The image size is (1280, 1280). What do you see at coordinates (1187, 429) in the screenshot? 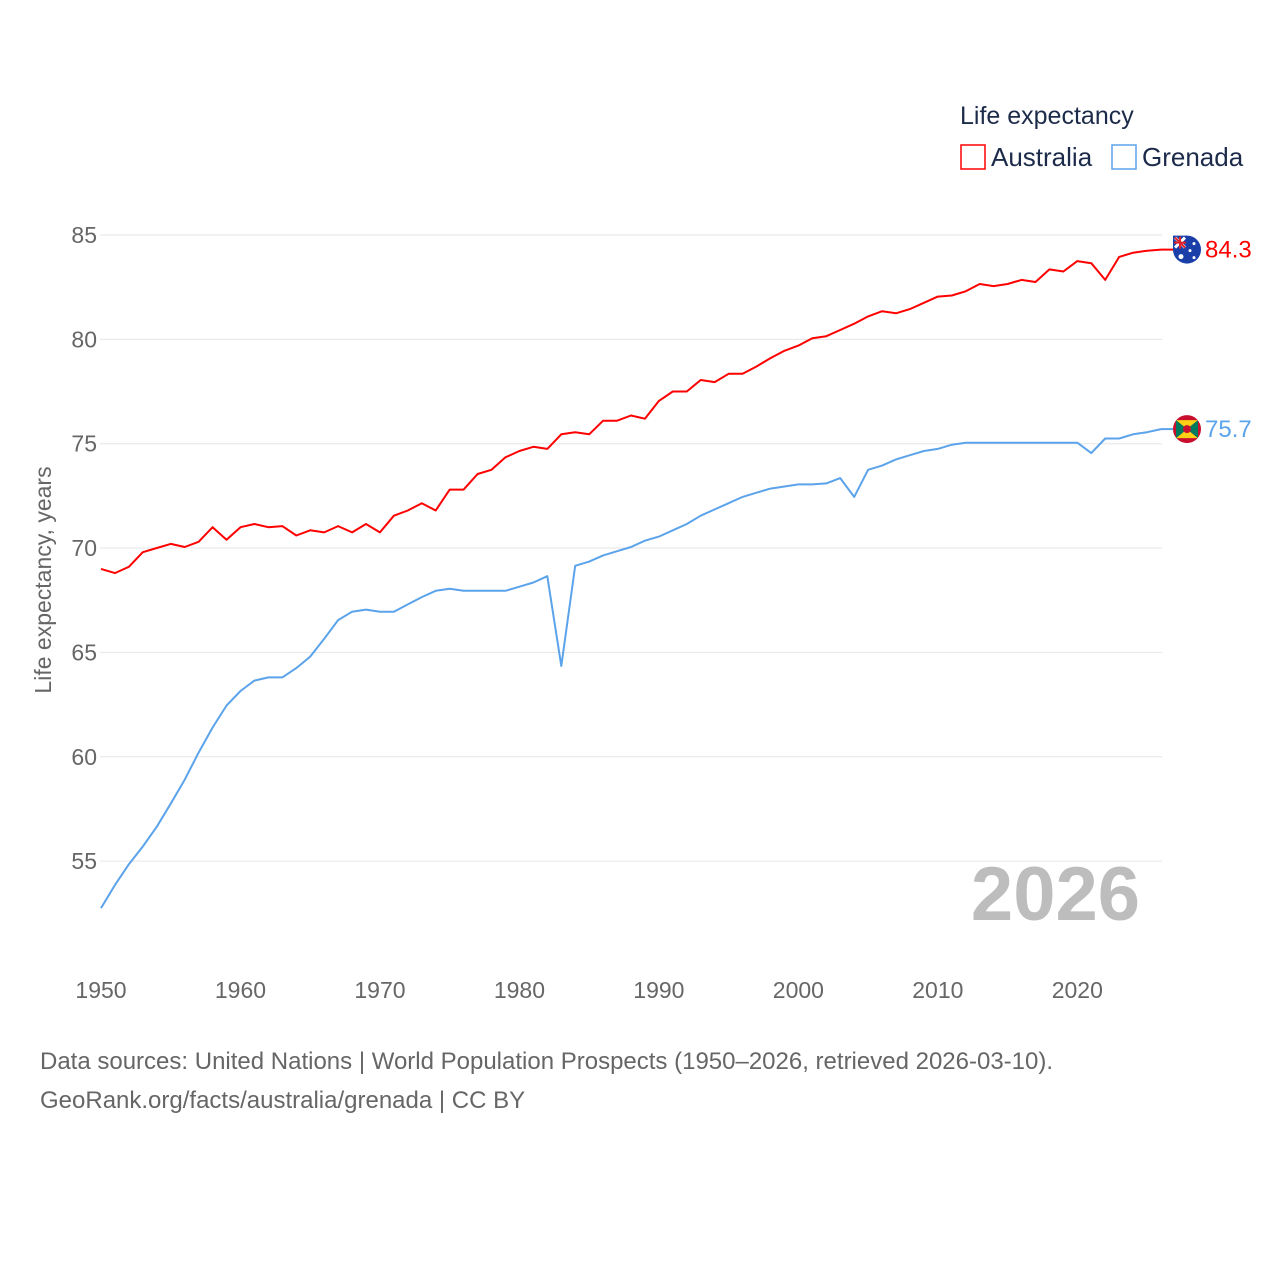
I see `grenada-flag-icon` at bounding box center [1187, 429].